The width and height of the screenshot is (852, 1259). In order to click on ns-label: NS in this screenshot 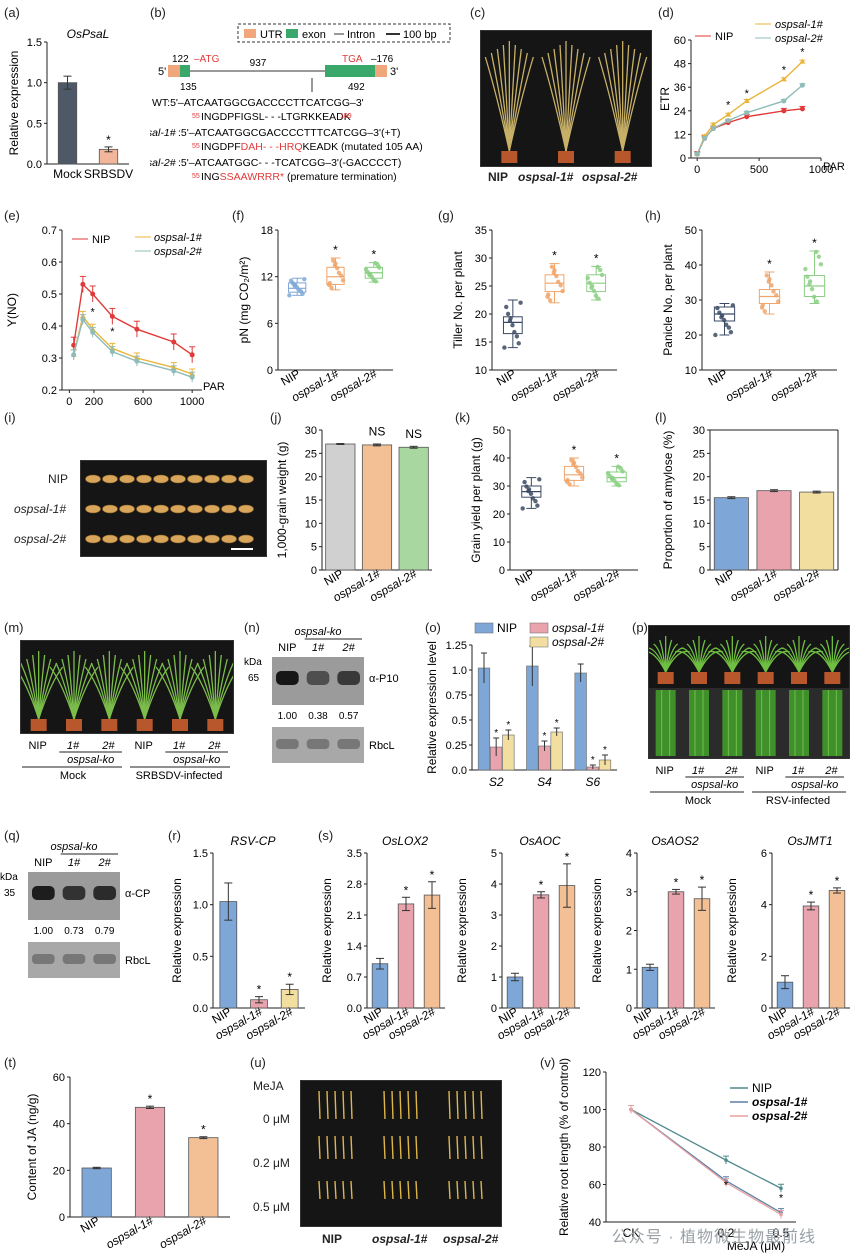, I will do `click(413, 434)`.